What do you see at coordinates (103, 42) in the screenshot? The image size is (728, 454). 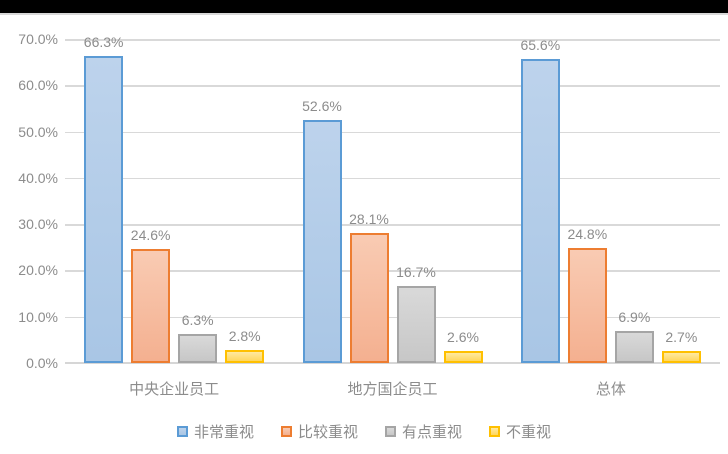 I see `data-label: 66.3%` at bounding box center [103, 42].